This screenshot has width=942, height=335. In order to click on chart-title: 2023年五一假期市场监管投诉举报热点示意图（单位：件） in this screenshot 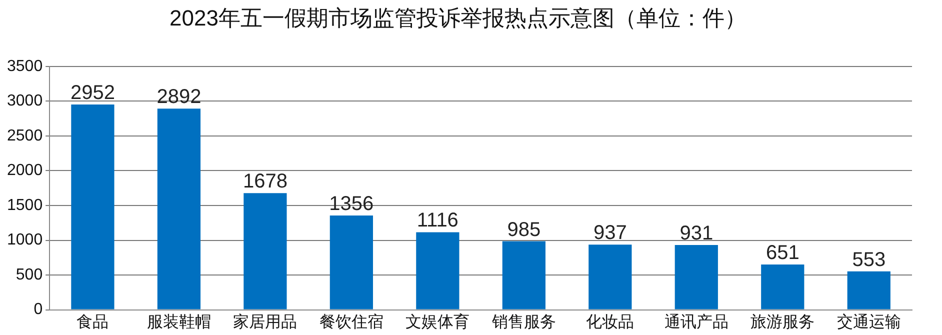, I will do `click(458, 17)`.